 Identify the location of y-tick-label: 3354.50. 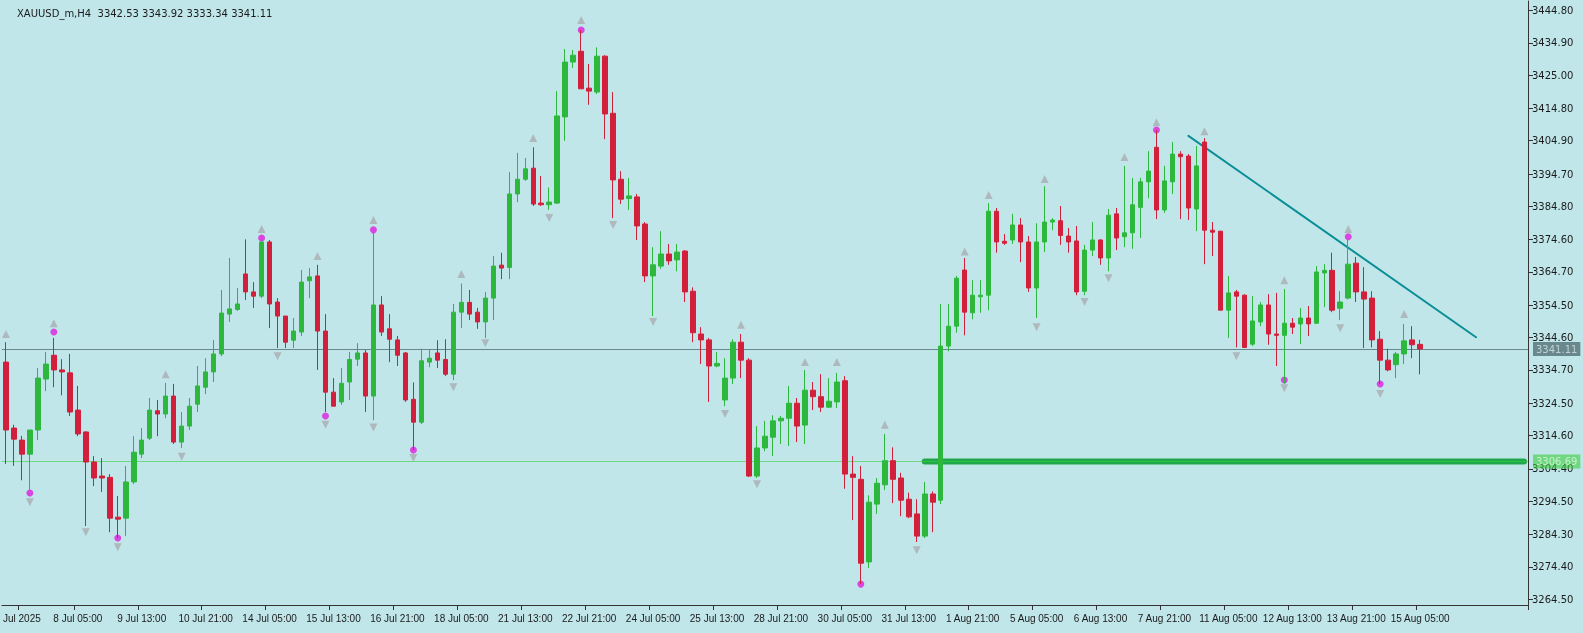
(1553, 305).